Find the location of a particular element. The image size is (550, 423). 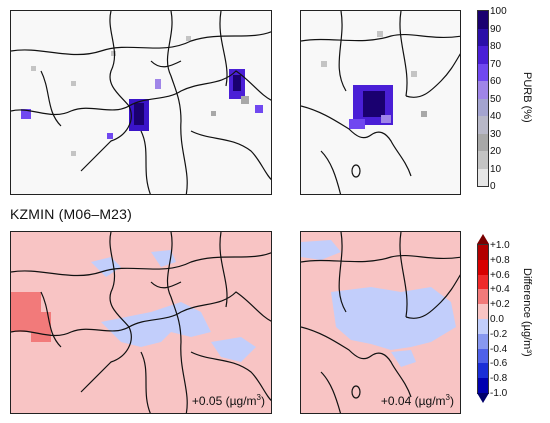

diff-colorbar-tick-label: -0.8 is located at coordinates (499, 379).